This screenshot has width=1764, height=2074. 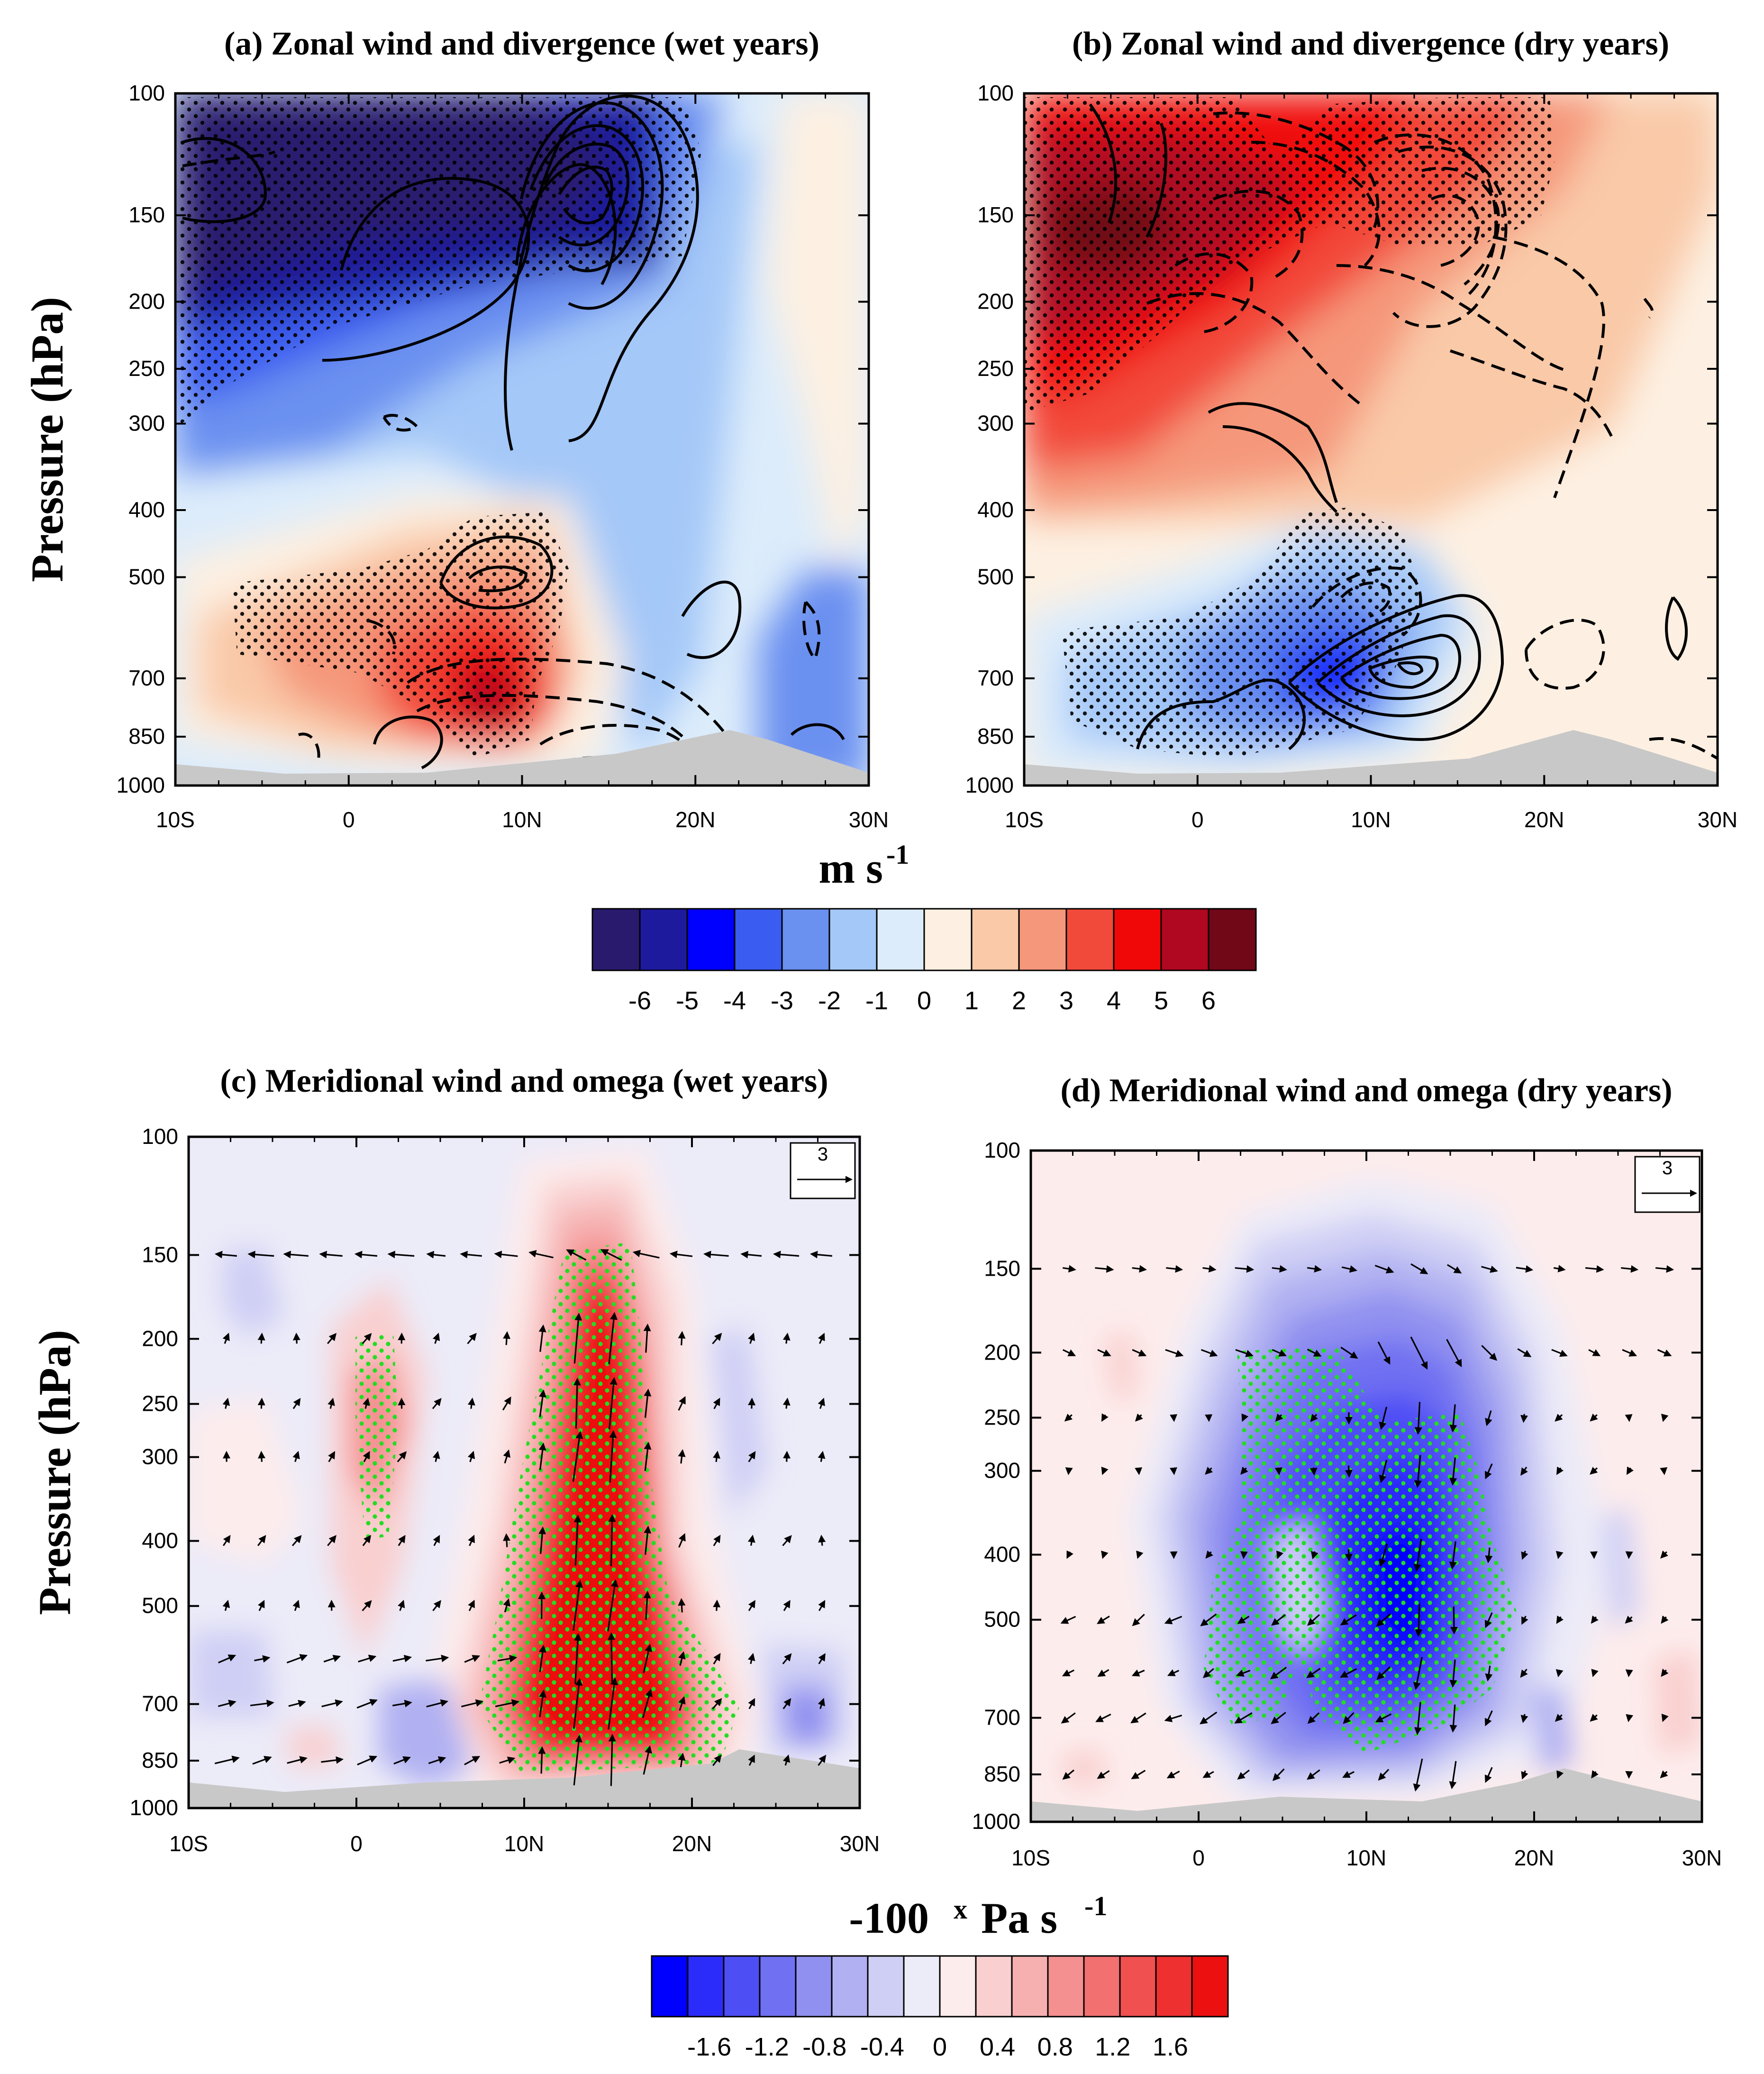 What do you see at coordinates (1030, 1858) in the screenshot?
I see `panel-d-x-tick-label: 10S` at bounding box center [1030, 1858].